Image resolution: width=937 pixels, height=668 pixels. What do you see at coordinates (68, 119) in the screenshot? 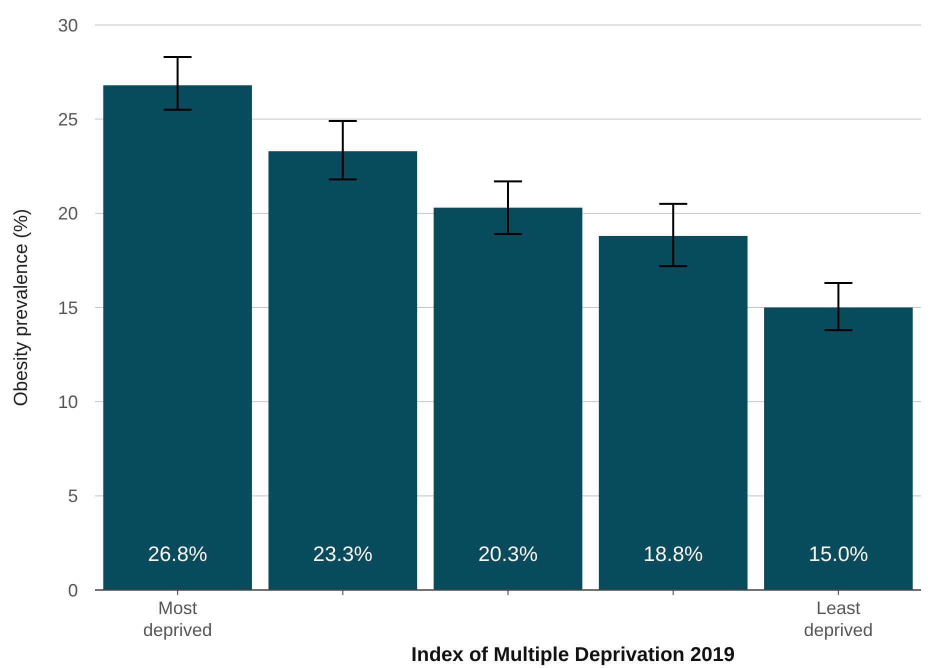
I see `y-tick-label: 25` at bounding box center [68, 119].